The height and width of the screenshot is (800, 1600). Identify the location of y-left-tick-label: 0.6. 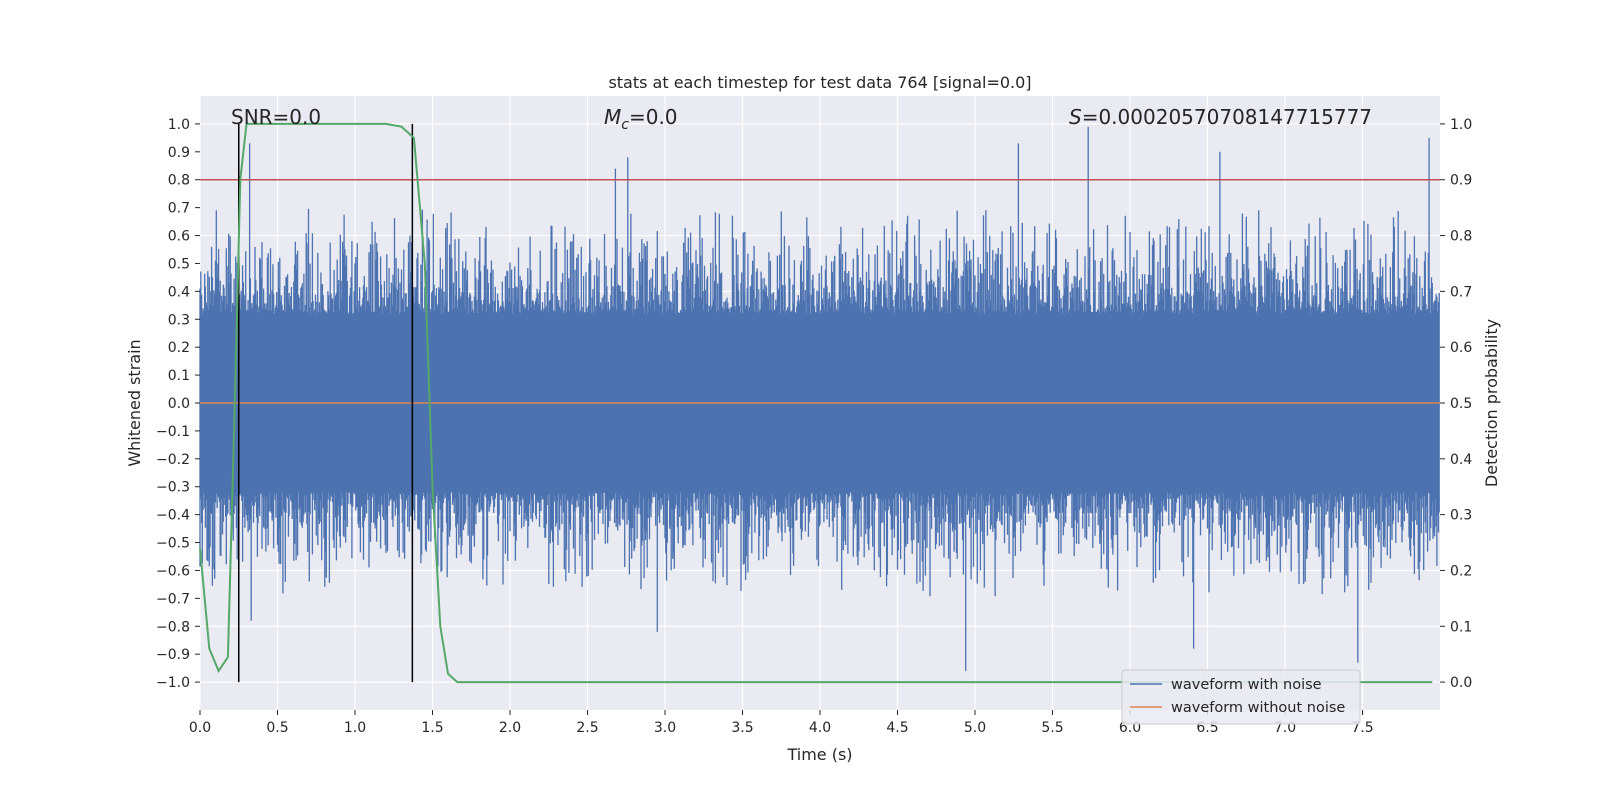
(179, 237).